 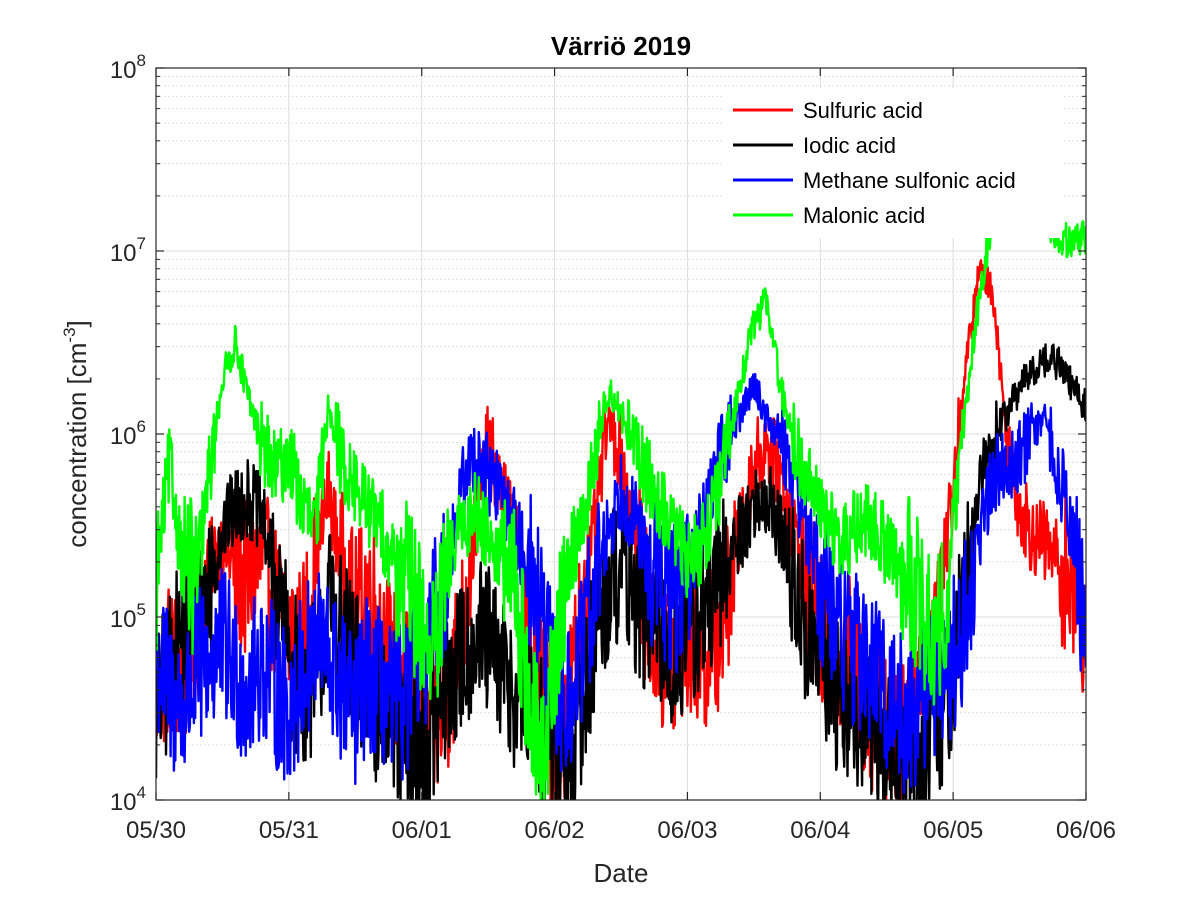 I want to click on y-tick-label: 10⁶, so click(x=128, y=433).